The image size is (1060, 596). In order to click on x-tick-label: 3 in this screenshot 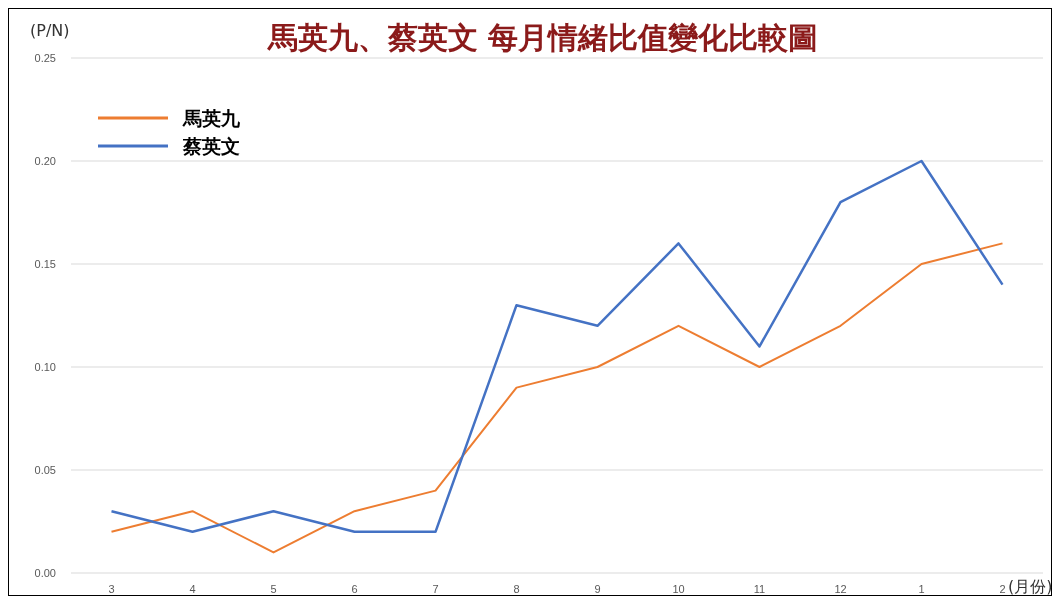, I will do `click(111, 589)`.